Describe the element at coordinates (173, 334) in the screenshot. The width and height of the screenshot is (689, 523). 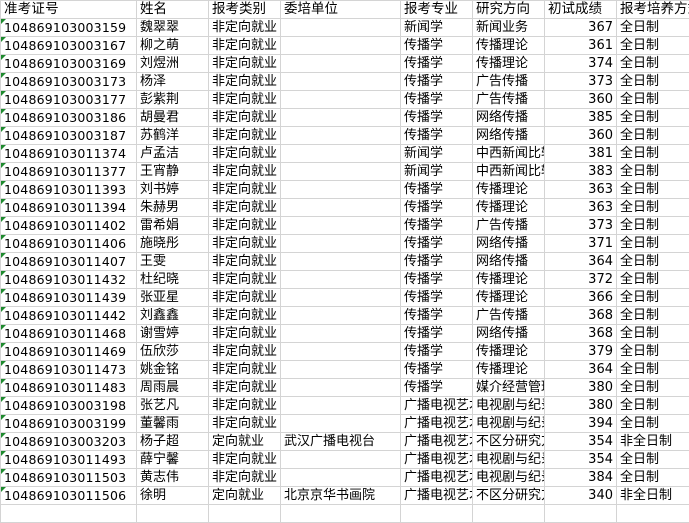
I see `cell-name: 谢雪婷` at that location.